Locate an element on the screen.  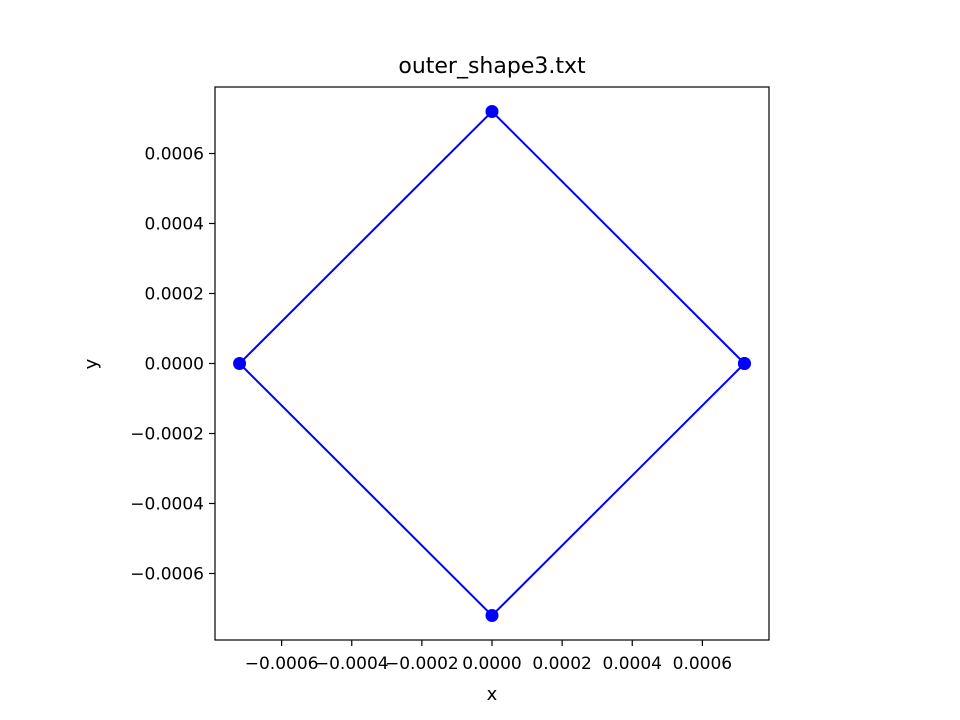
x-tick-label: 0.0006 is located at coordinates (702, 664).